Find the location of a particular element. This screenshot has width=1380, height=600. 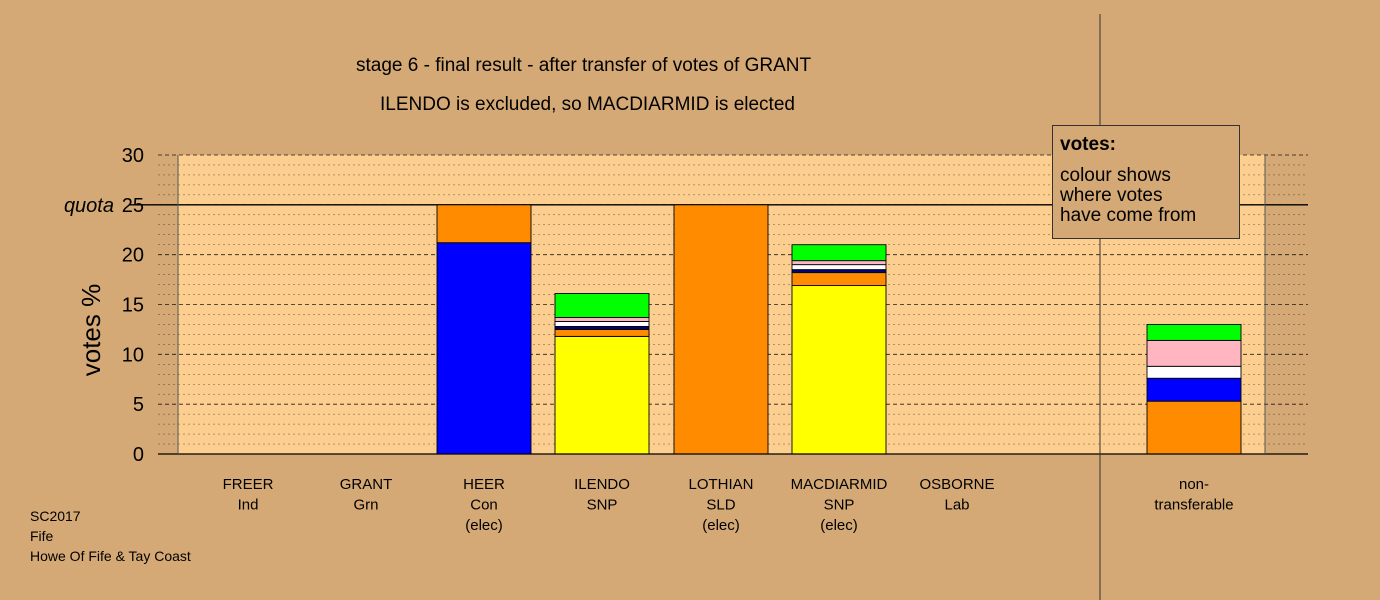

caption-council: Fife is located at coordinates (42, 536).